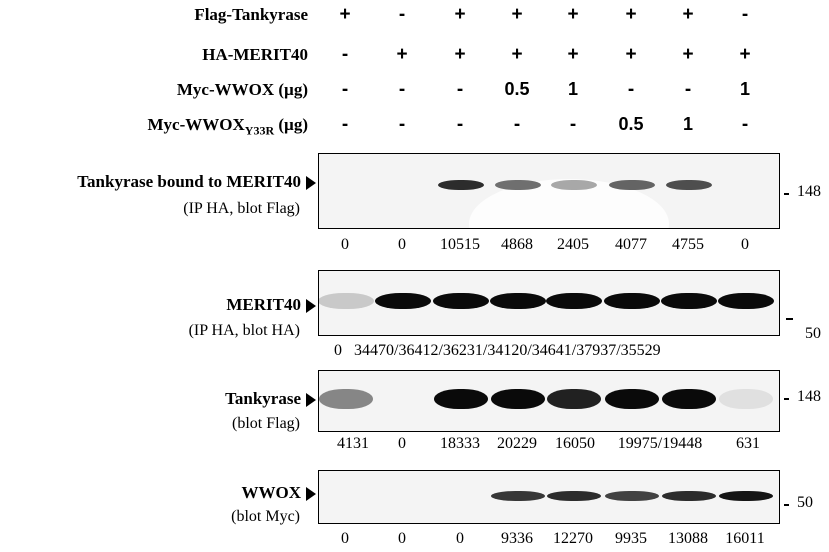 This screenshot has width=829, height=552. I want to click on panel-title-text: WWOX, so click(271, 492).